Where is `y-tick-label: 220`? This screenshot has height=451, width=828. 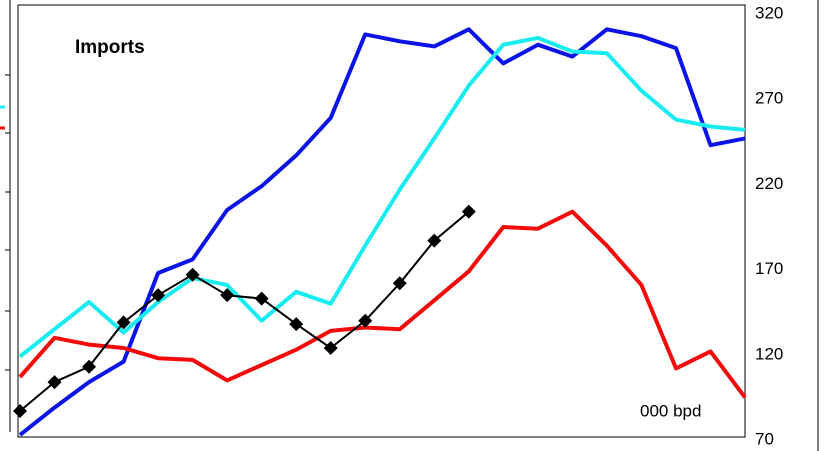
y-tick-label: 220 is located at coordinates (769, 183).